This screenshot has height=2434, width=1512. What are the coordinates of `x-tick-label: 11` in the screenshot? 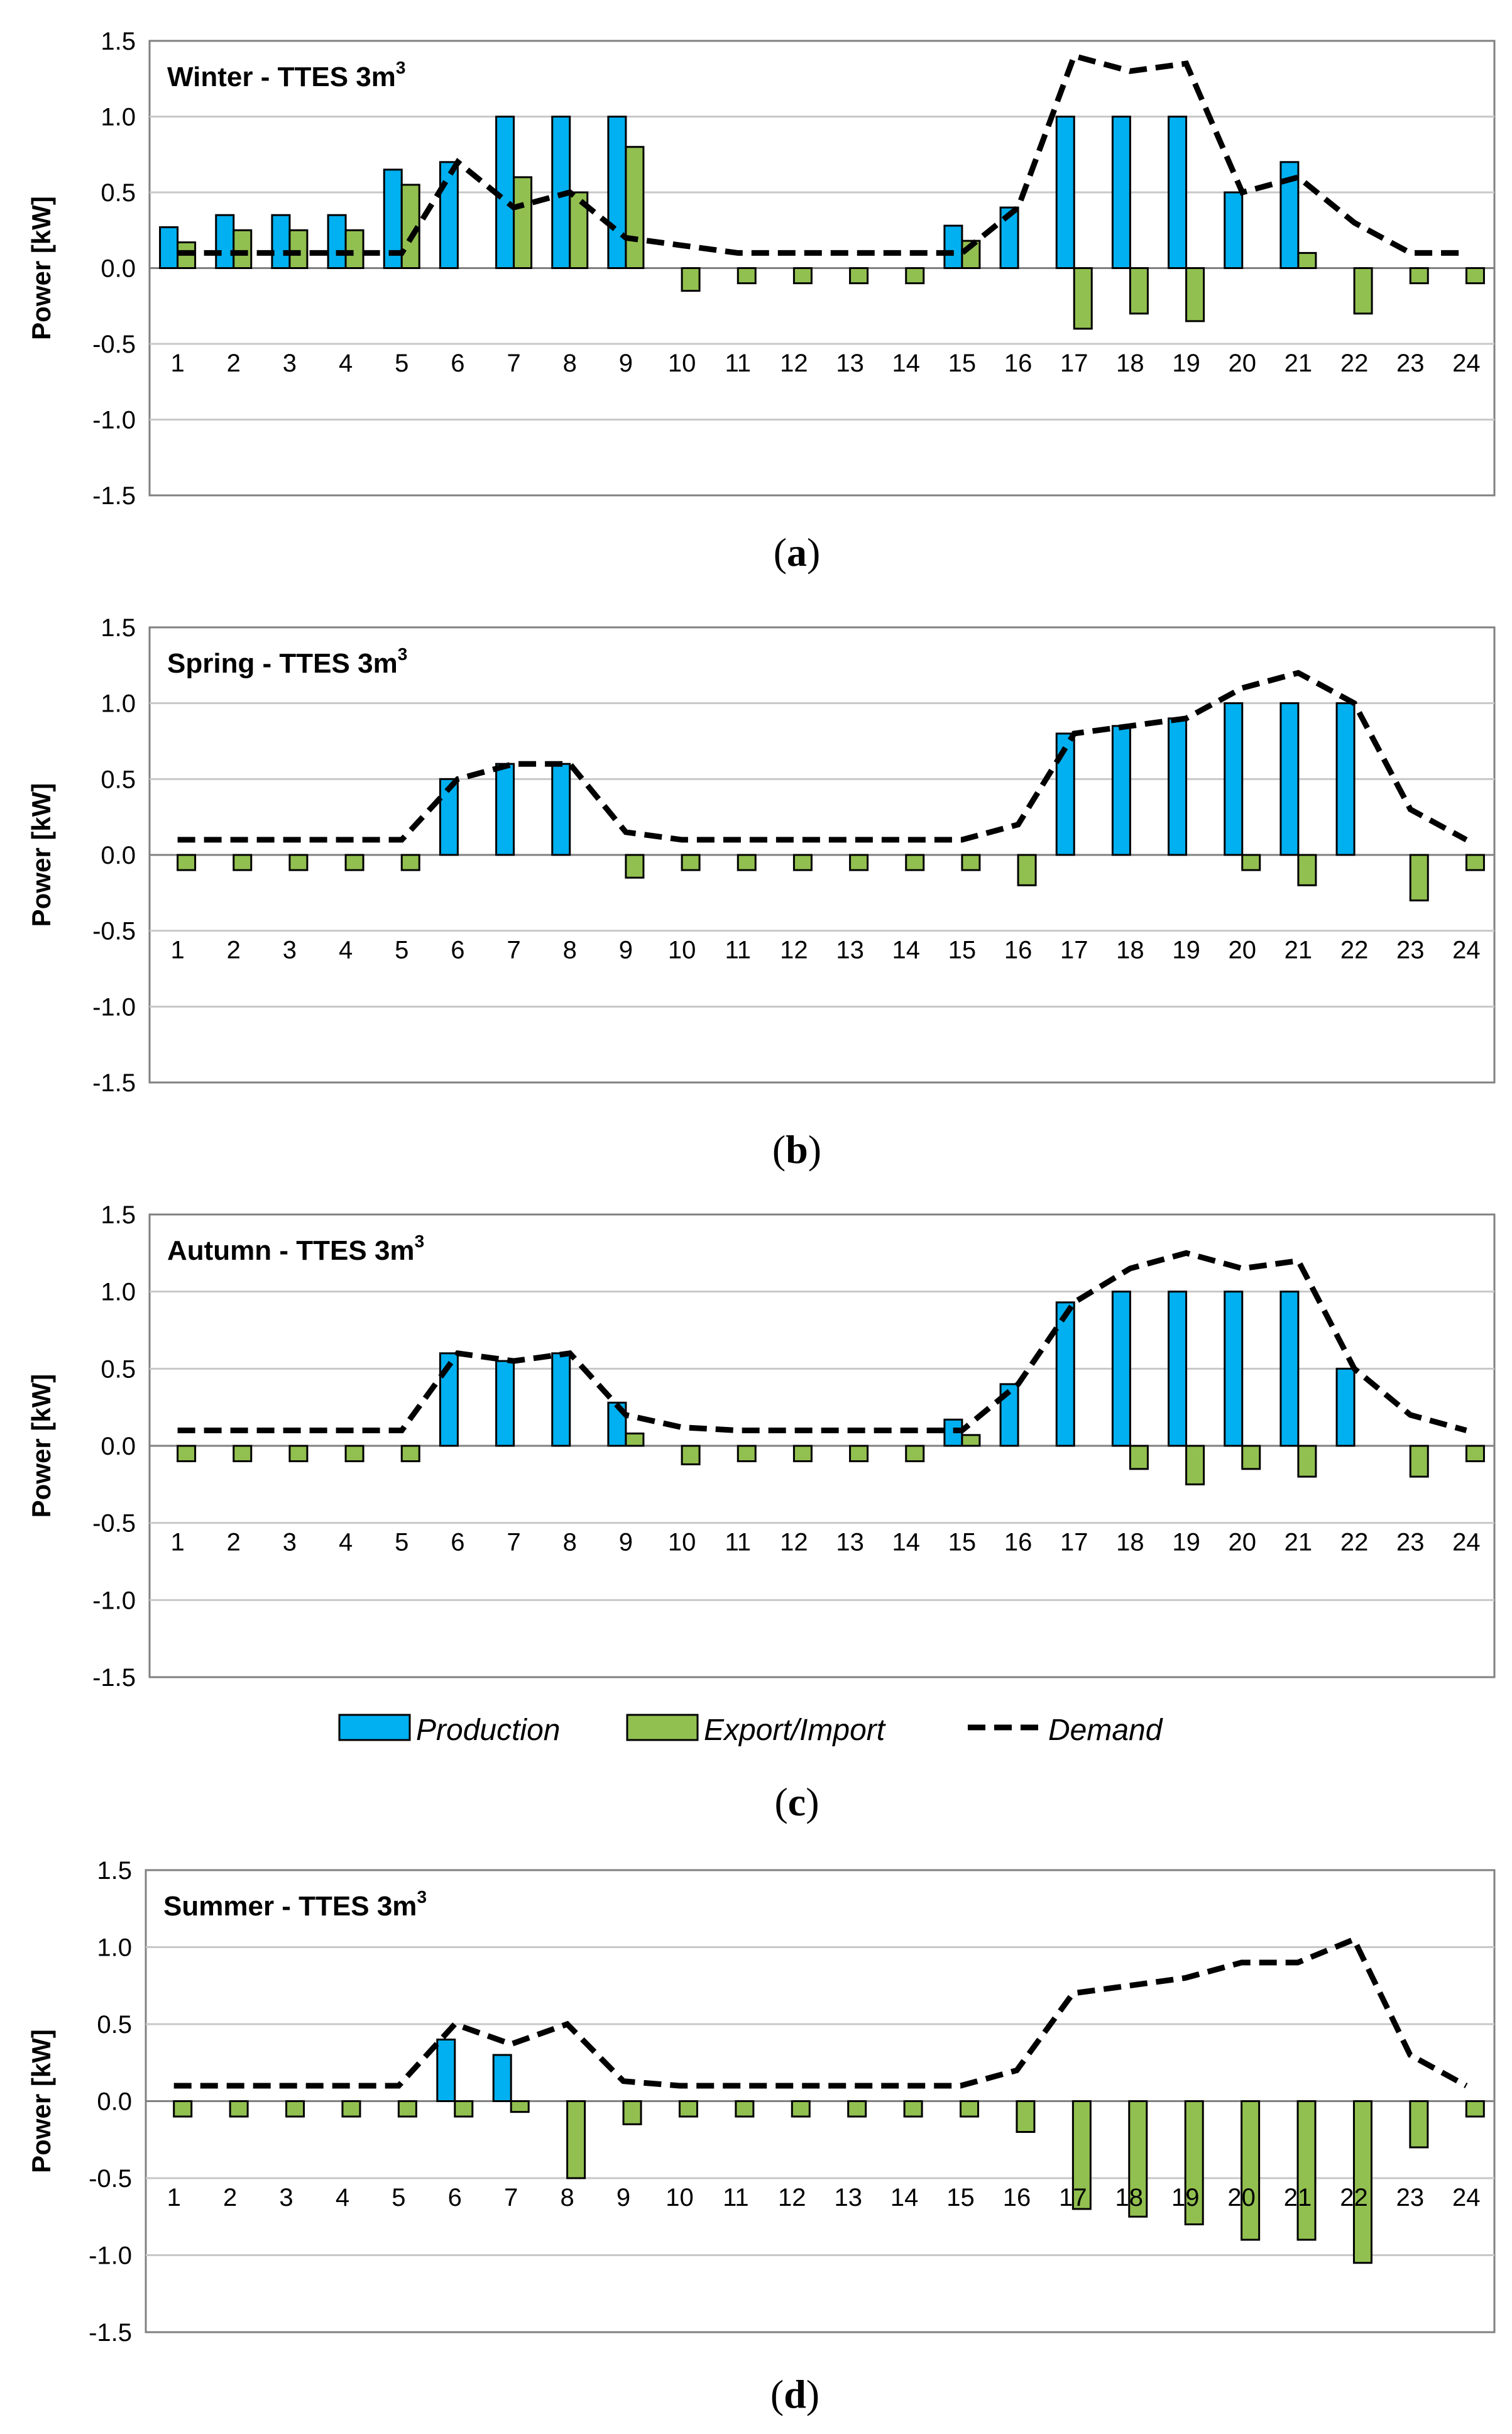 It's located at (736, 2197).